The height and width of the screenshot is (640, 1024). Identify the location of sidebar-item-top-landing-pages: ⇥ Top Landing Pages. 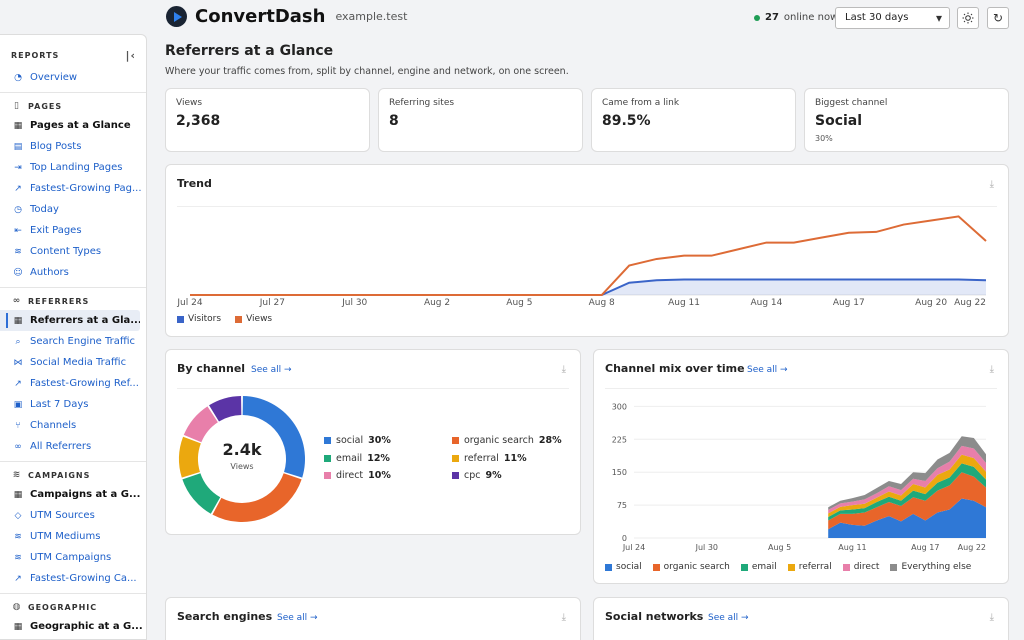
(73, 167).